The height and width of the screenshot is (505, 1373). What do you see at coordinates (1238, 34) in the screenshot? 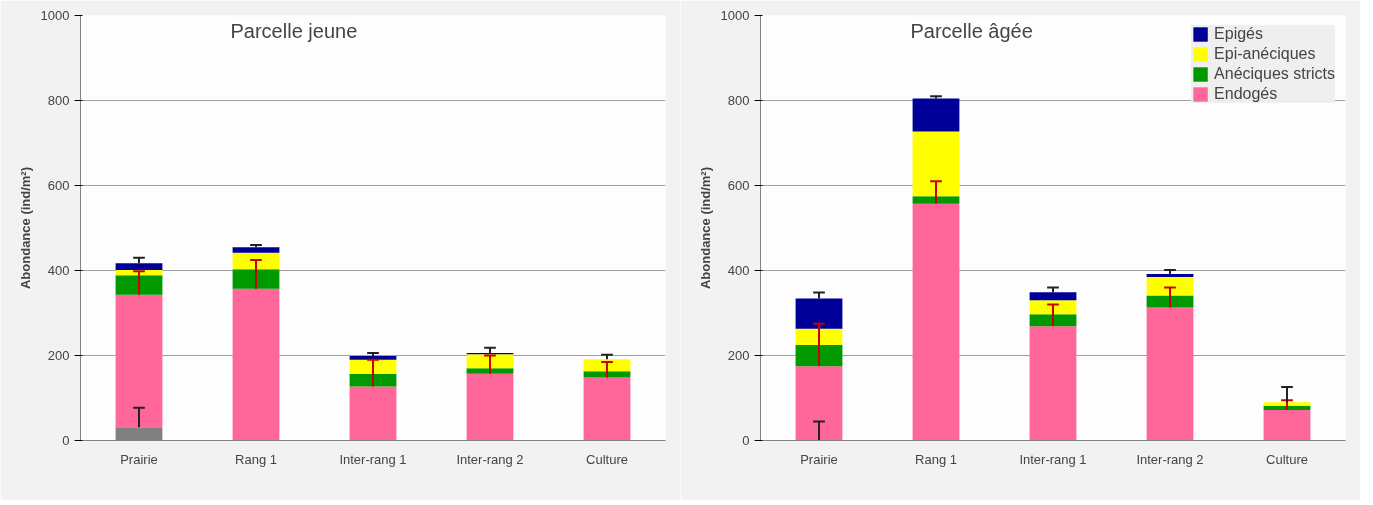
I see `legend-label: Epigés` at bounding box center [1238, 34].